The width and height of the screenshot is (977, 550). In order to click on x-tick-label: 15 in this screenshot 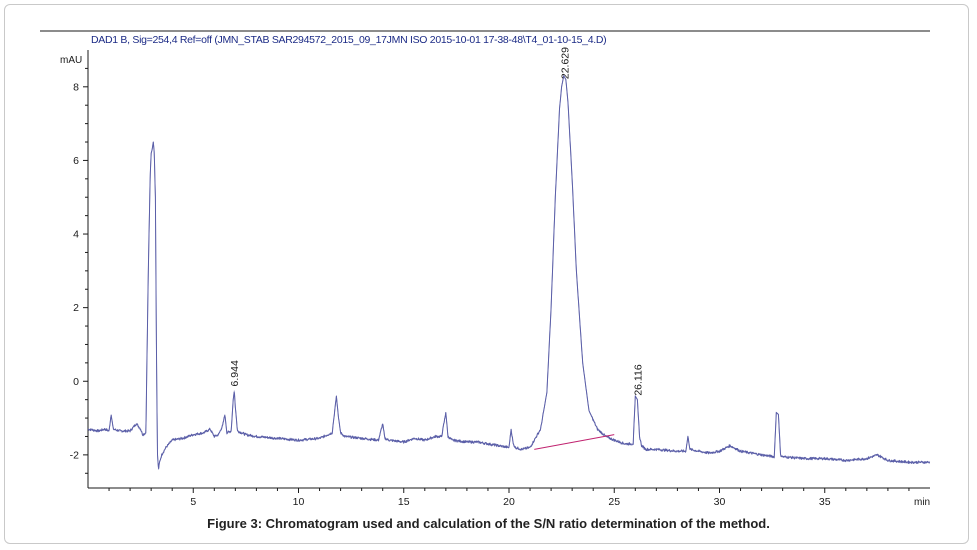, I will do `click(404, 502)`.